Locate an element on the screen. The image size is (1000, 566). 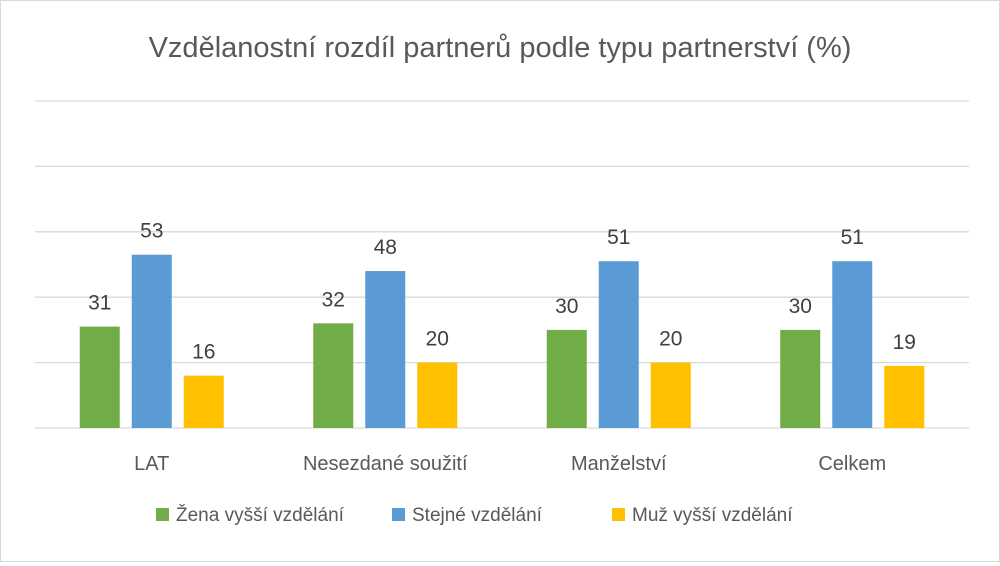
data-label: 31 is located at coordinates (99, 303).